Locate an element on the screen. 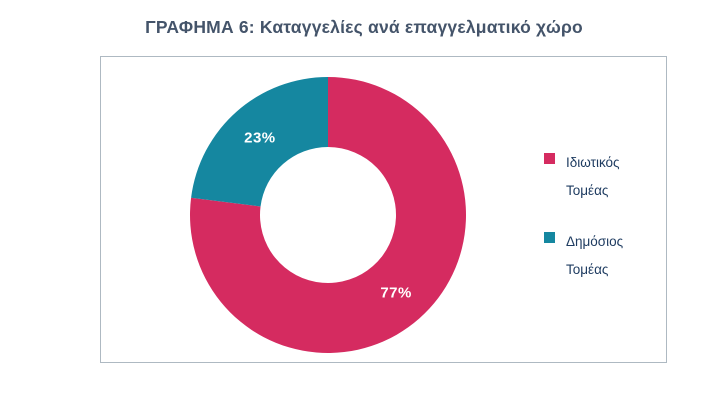 This screenshot has width=728, height=417. legend-label-private-sector: Ιδιωτικός Τομέας is located at coordinates (593, 177).